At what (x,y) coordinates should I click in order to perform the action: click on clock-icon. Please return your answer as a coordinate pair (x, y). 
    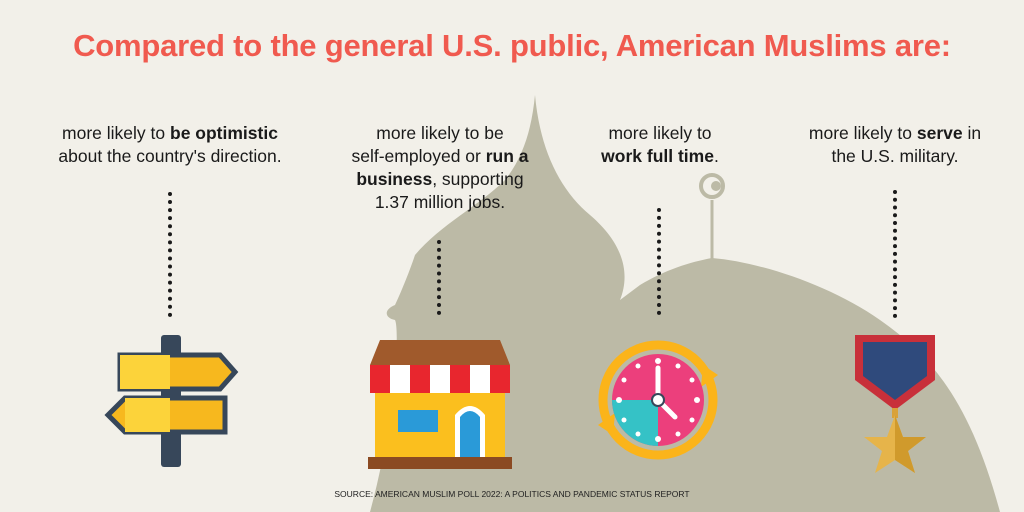
    Looking at the image, I should click on (658, 400).